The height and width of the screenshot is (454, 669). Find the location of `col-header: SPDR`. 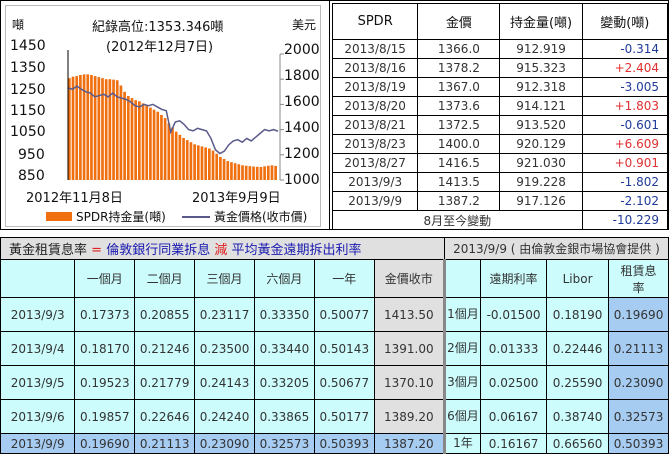

col-header: SPDR is located at coordinates (375, 21).